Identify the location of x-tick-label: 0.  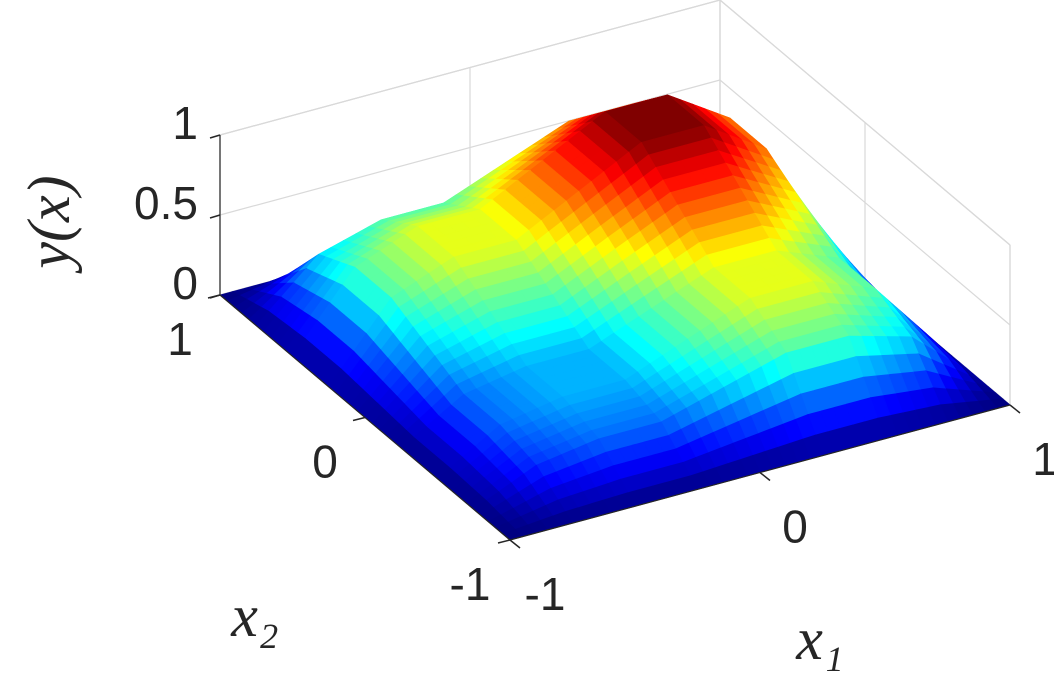
(795, 527).